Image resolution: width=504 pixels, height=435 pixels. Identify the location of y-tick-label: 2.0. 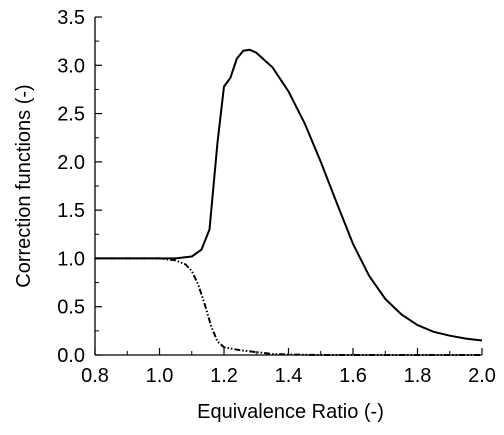
(71, 163).